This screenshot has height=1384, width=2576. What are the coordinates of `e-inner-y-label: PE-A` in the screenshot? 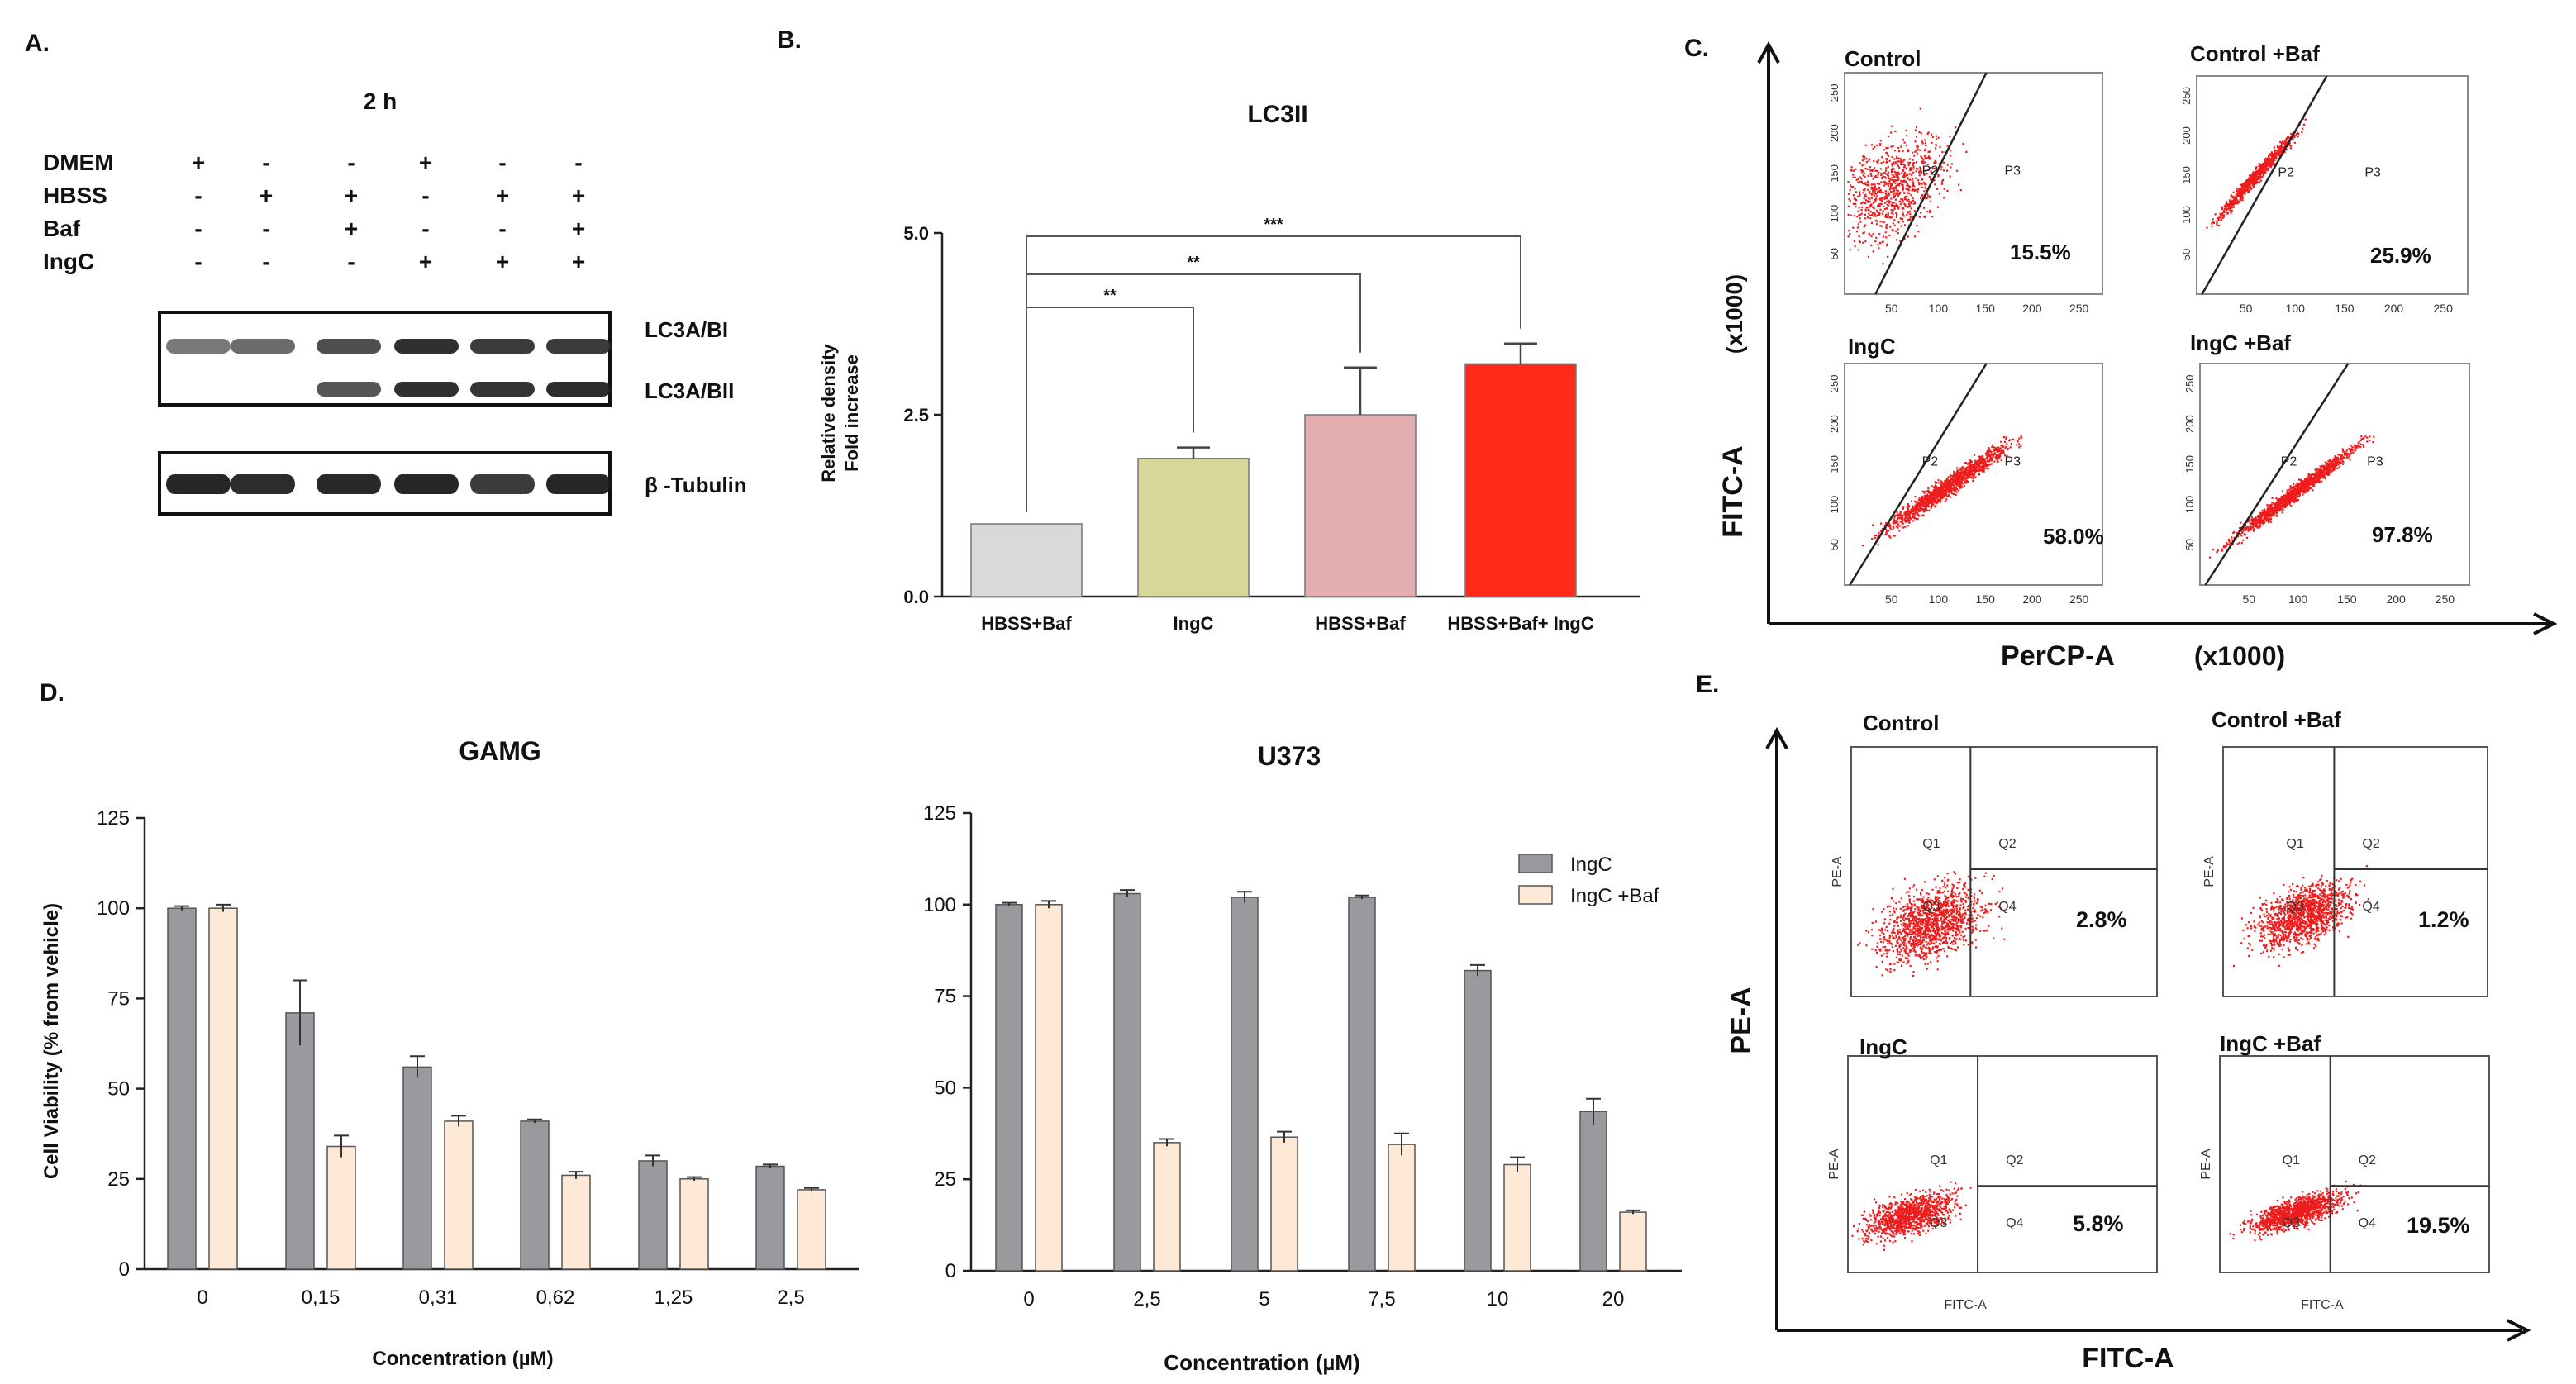 It's located at (1834, 1164).